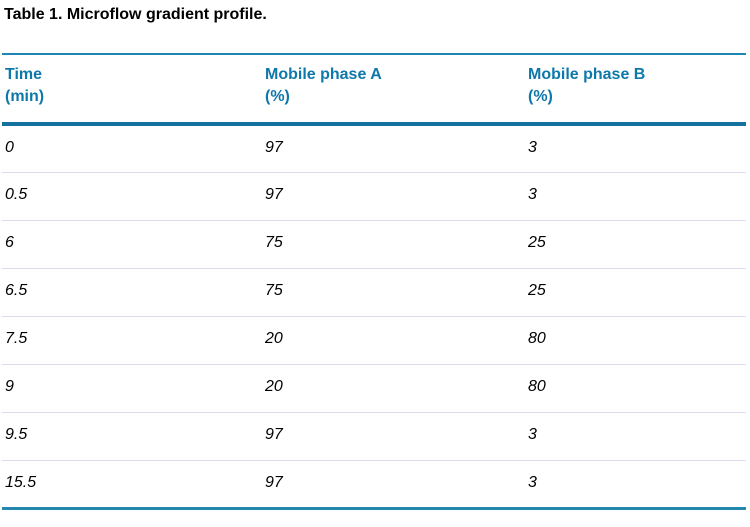 The image size is (750, 527). Describe the element at coordinates (540, 96) in the screenshot. I see `column-header-mobile-phase-b-unit: (%)` at that location.